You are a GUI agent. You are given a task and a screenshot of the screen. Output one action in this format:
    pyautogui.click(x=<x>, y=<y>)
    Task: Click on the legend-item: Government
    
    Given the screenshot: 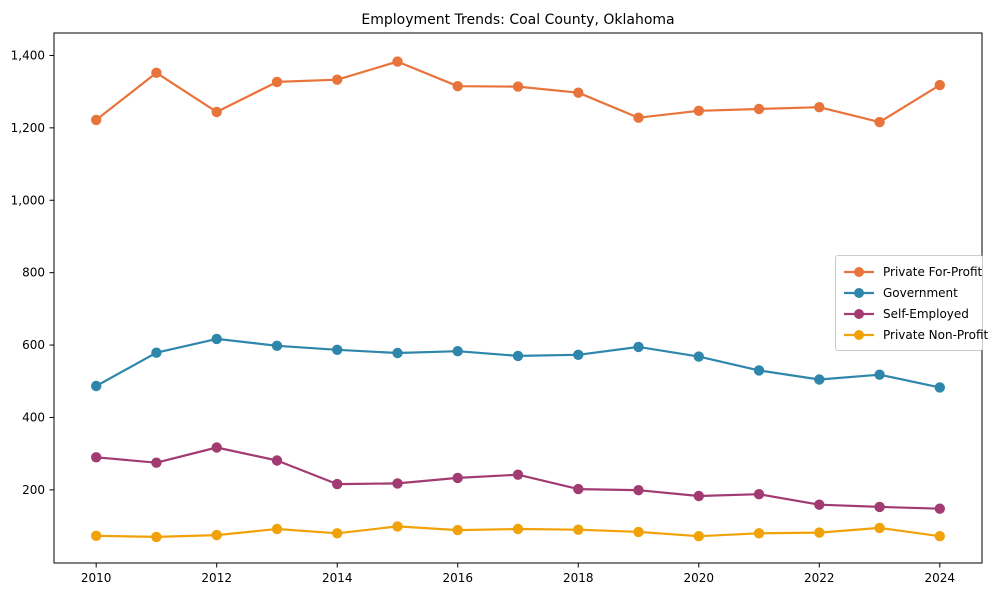 What is the action you would take?
    pyautogui.click(x=909, y=292)
    